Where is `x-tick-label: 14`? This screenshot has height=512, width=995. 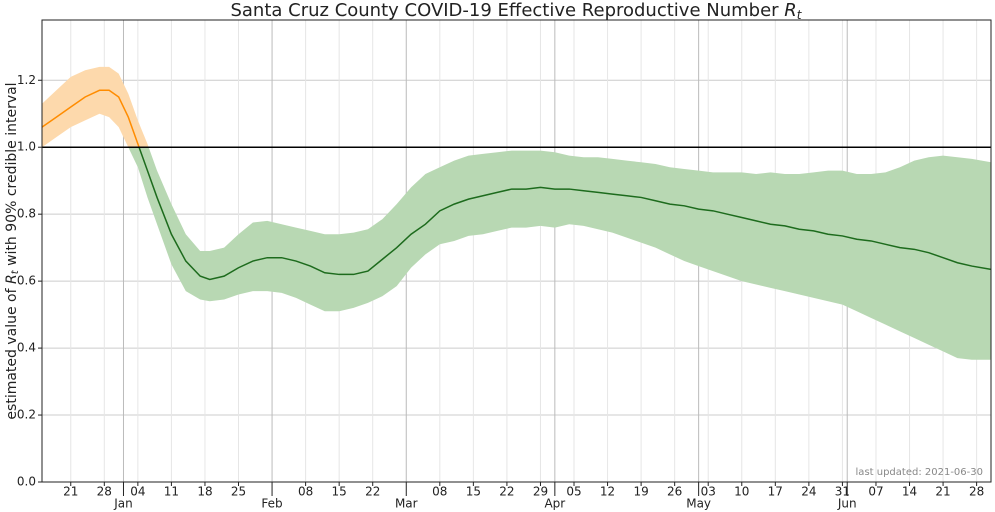
x-tick-label: 14 is located at coordinates (909, 492).